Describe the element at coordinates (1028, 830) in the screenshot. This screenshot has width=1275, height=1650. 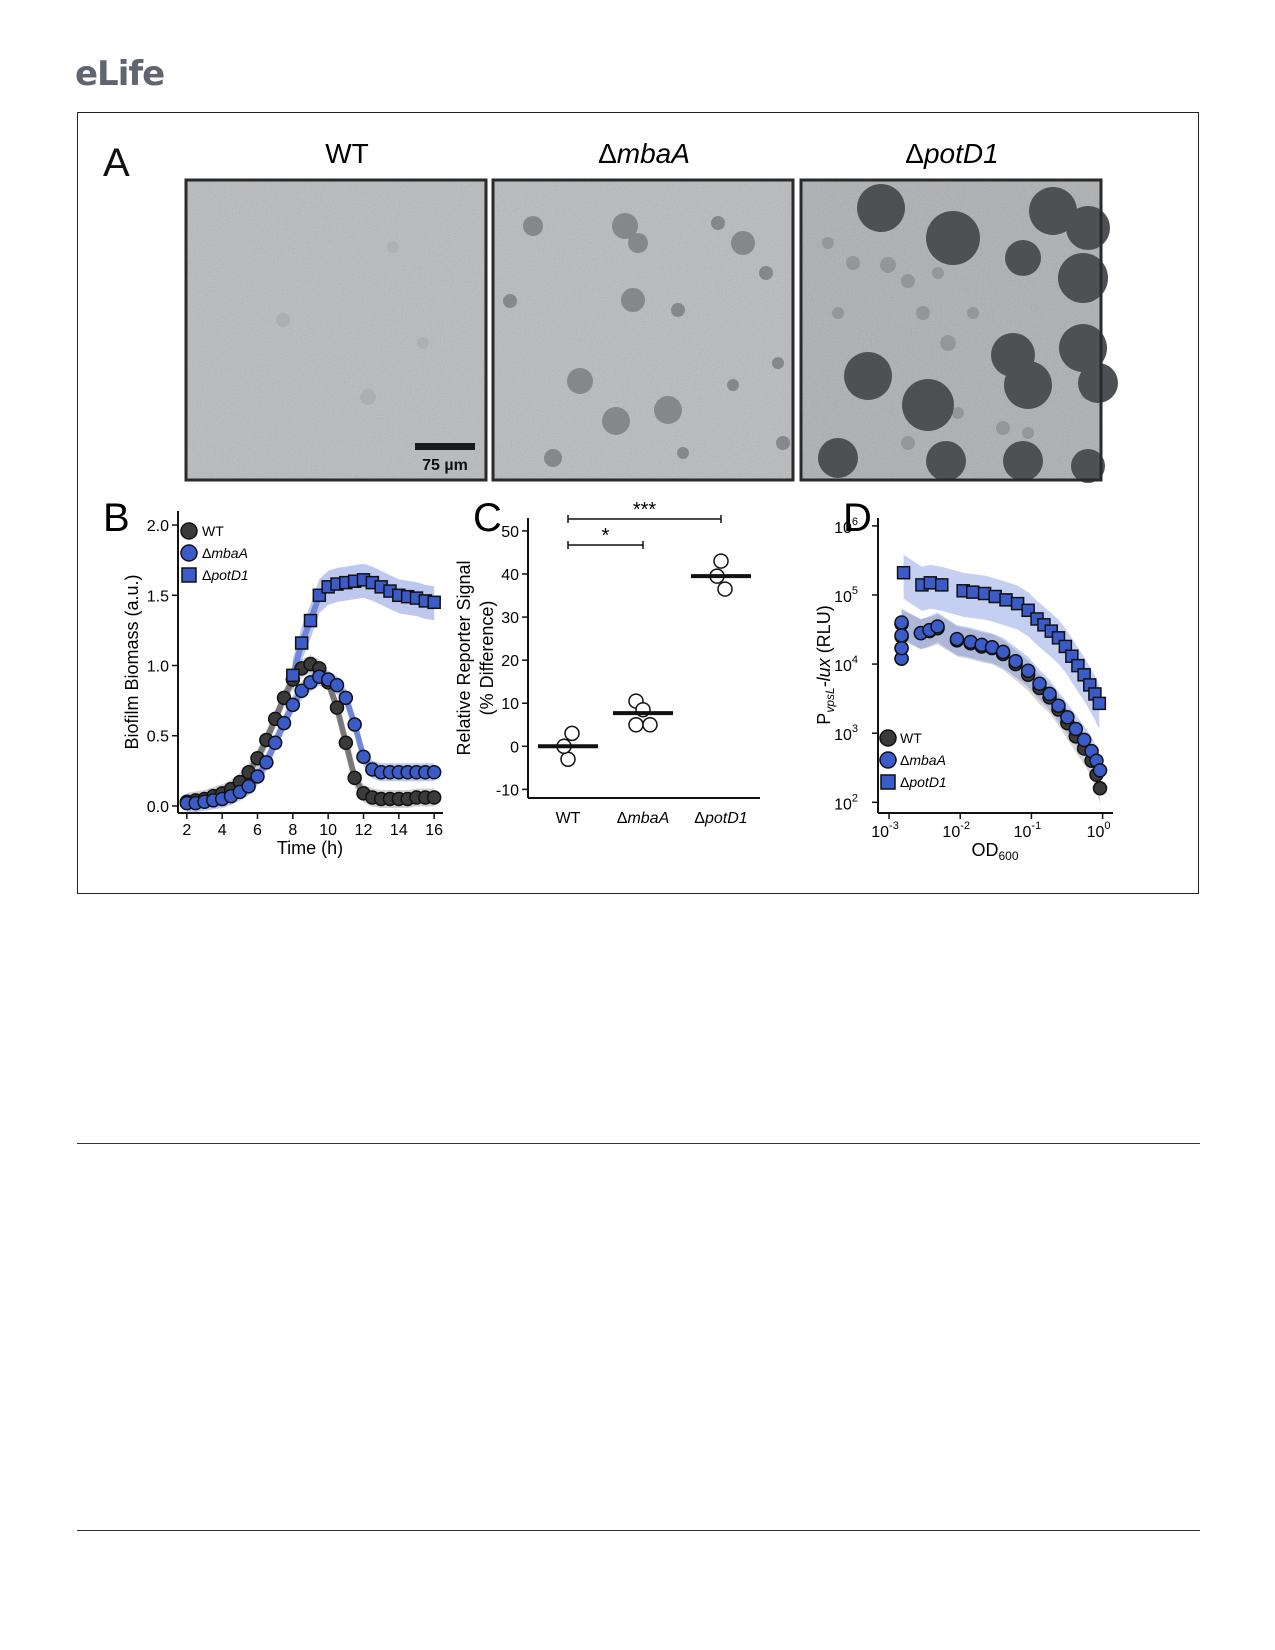
I see `d-x-tick-label: 10⁻¹` at that location.